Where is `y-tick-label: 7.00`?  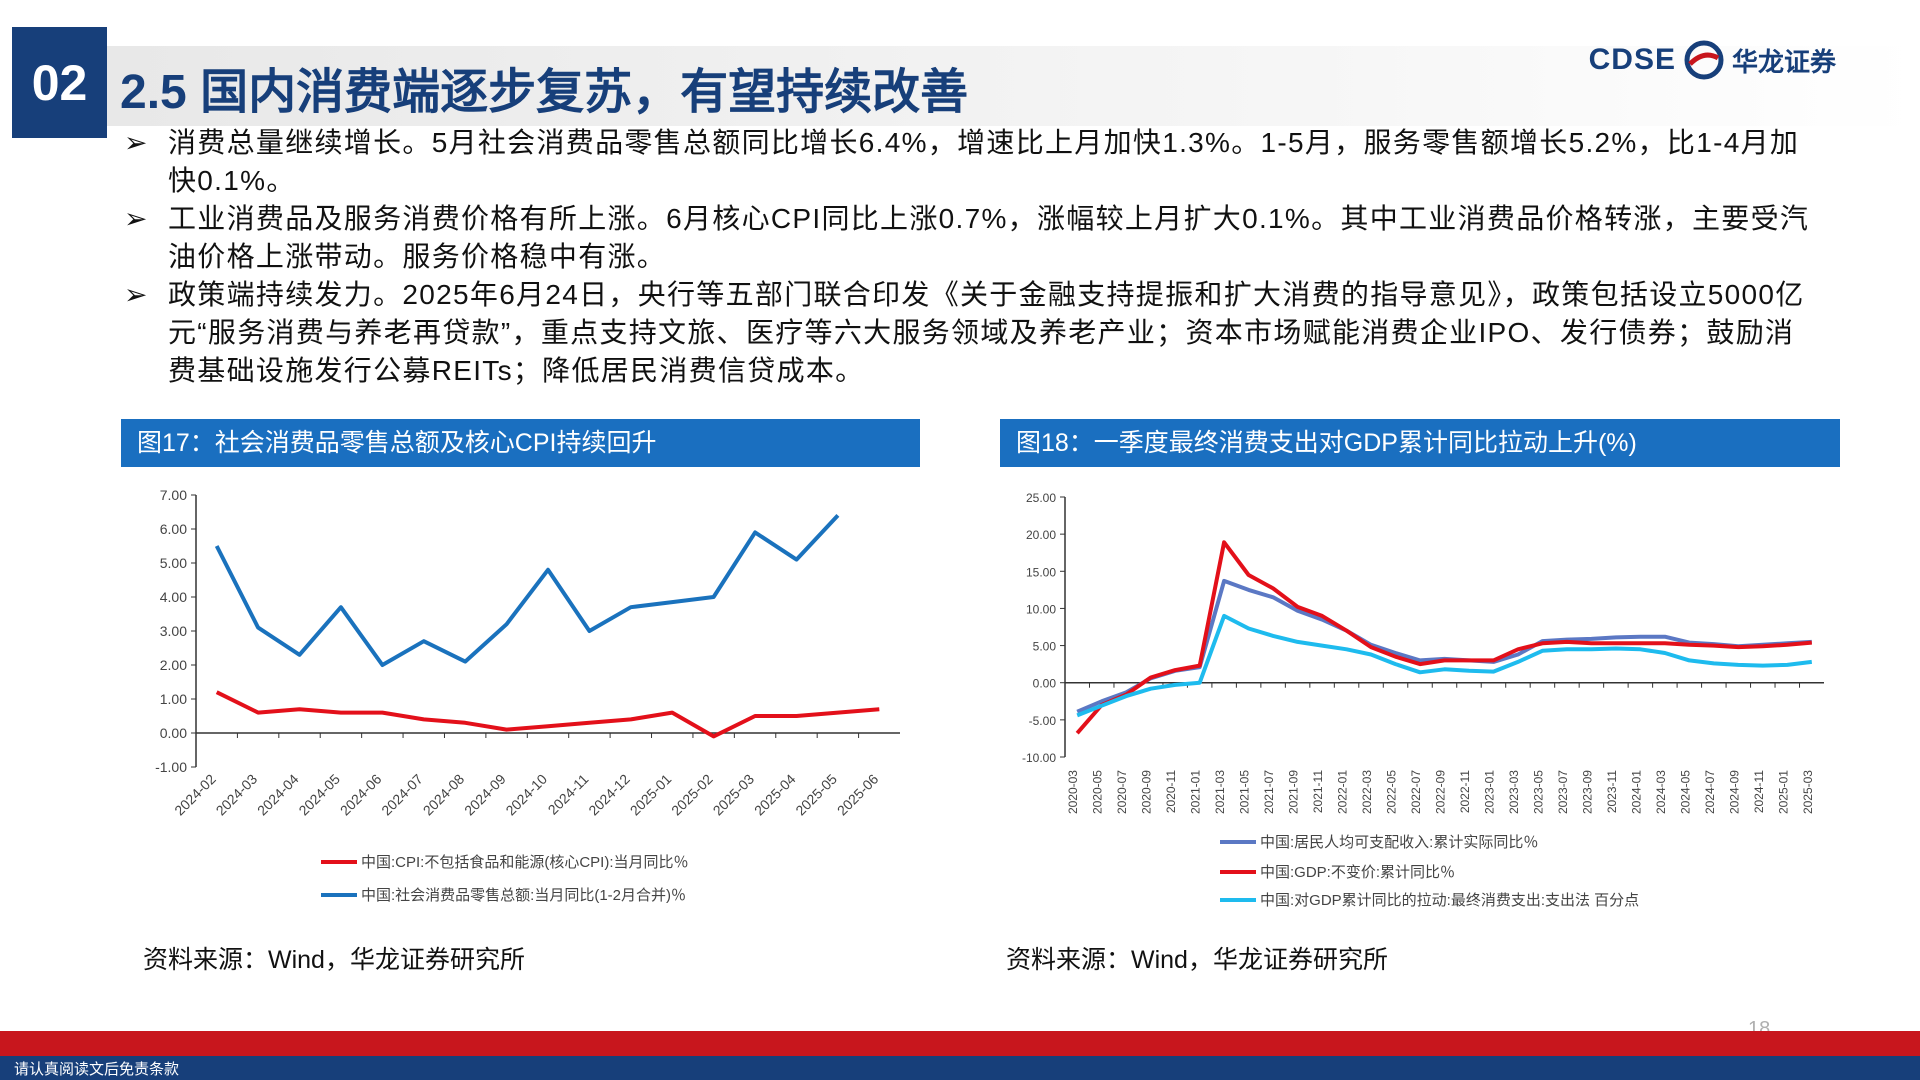
y-tick-label: 7.00 is located at coordinates (173, 495).